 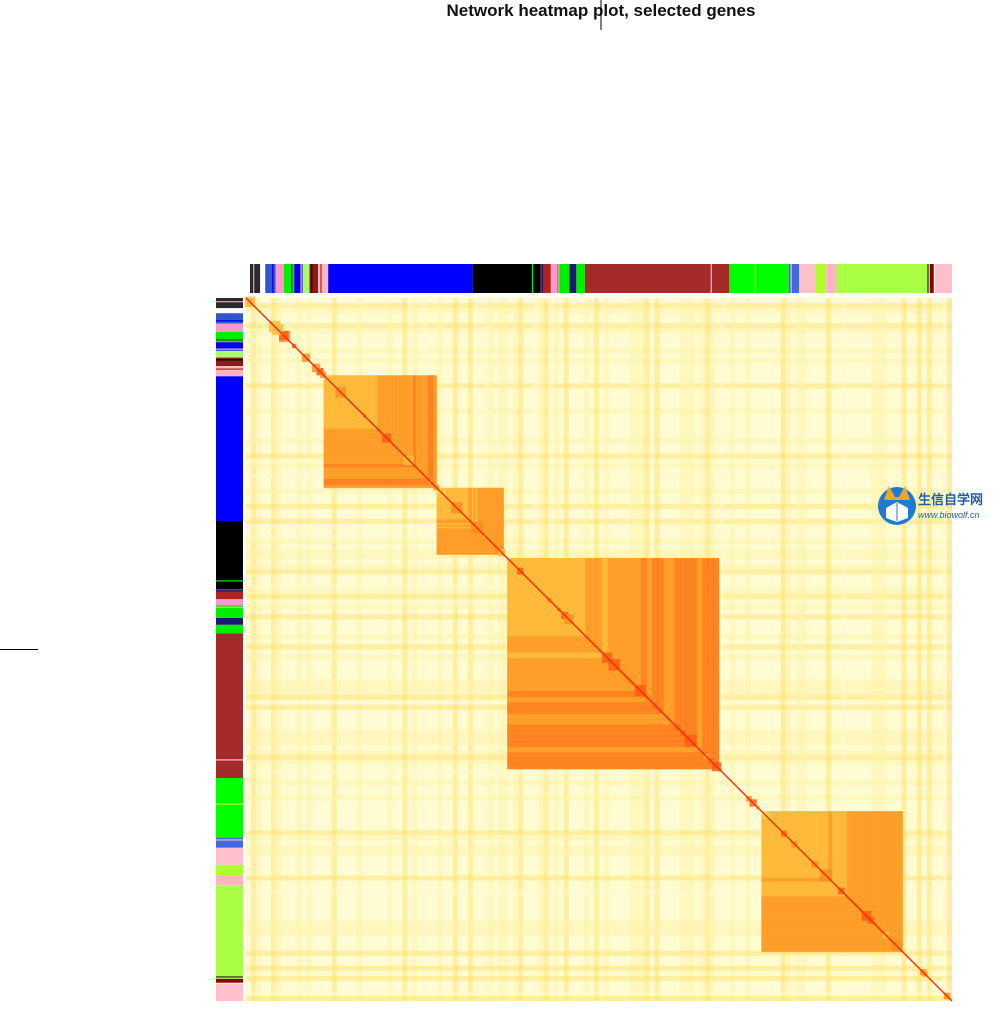 What do you see at coordinates (229, 649) in the screenshot?
I see `left-module-color-bar` at bounding box center [229, 649].